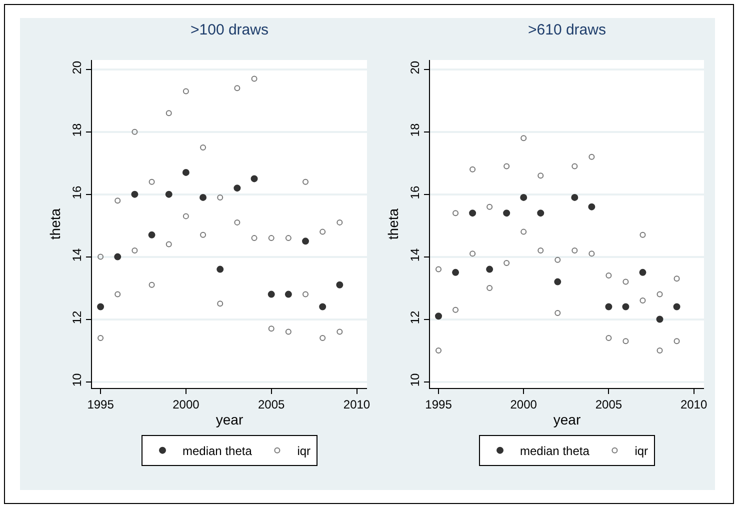  I want to click on chart-title: >610 draws, so click(567, 30).